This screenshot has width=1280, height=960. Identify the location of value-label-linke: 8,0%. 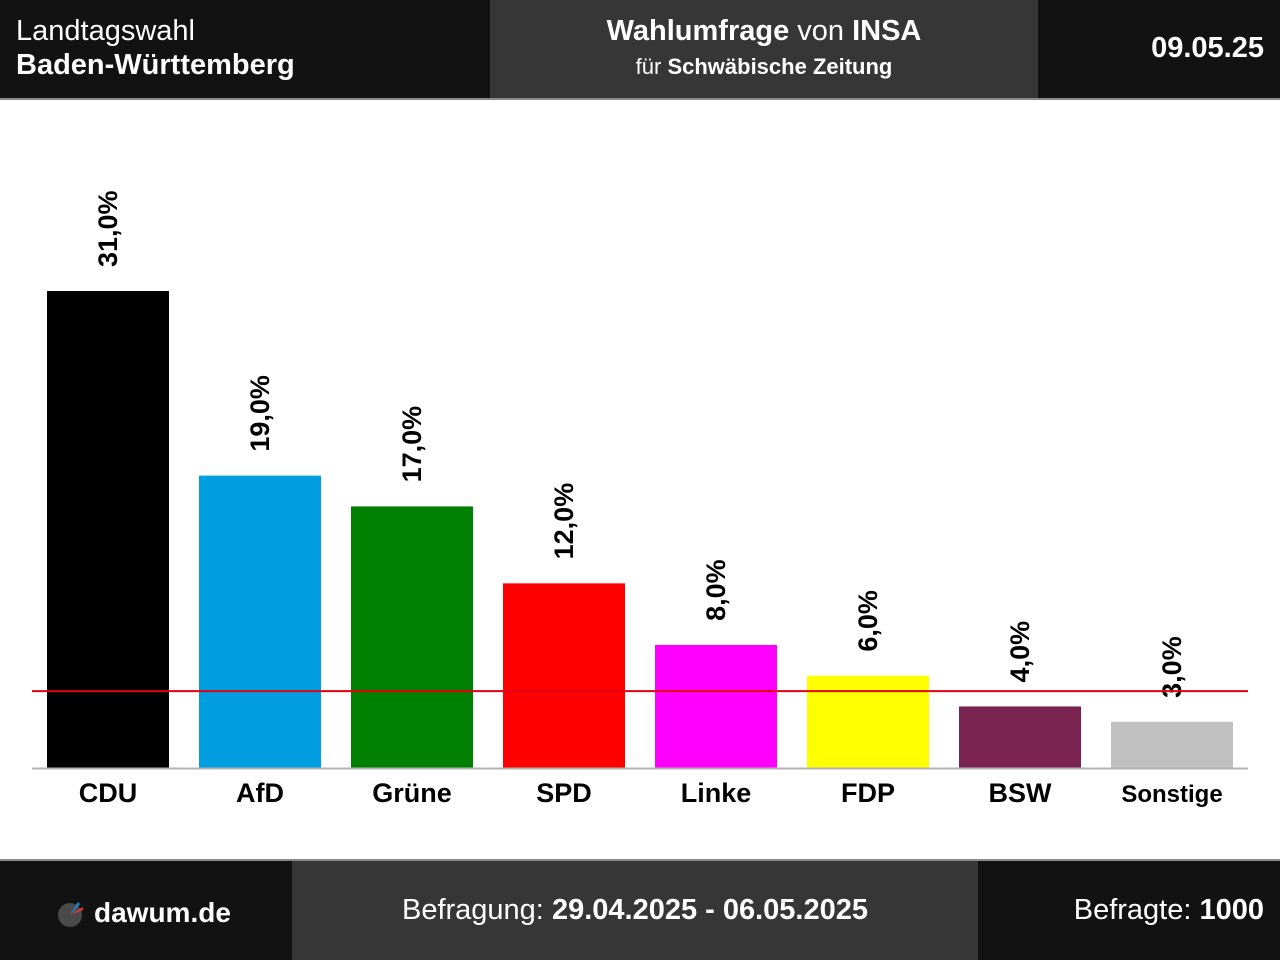
(716, 590).